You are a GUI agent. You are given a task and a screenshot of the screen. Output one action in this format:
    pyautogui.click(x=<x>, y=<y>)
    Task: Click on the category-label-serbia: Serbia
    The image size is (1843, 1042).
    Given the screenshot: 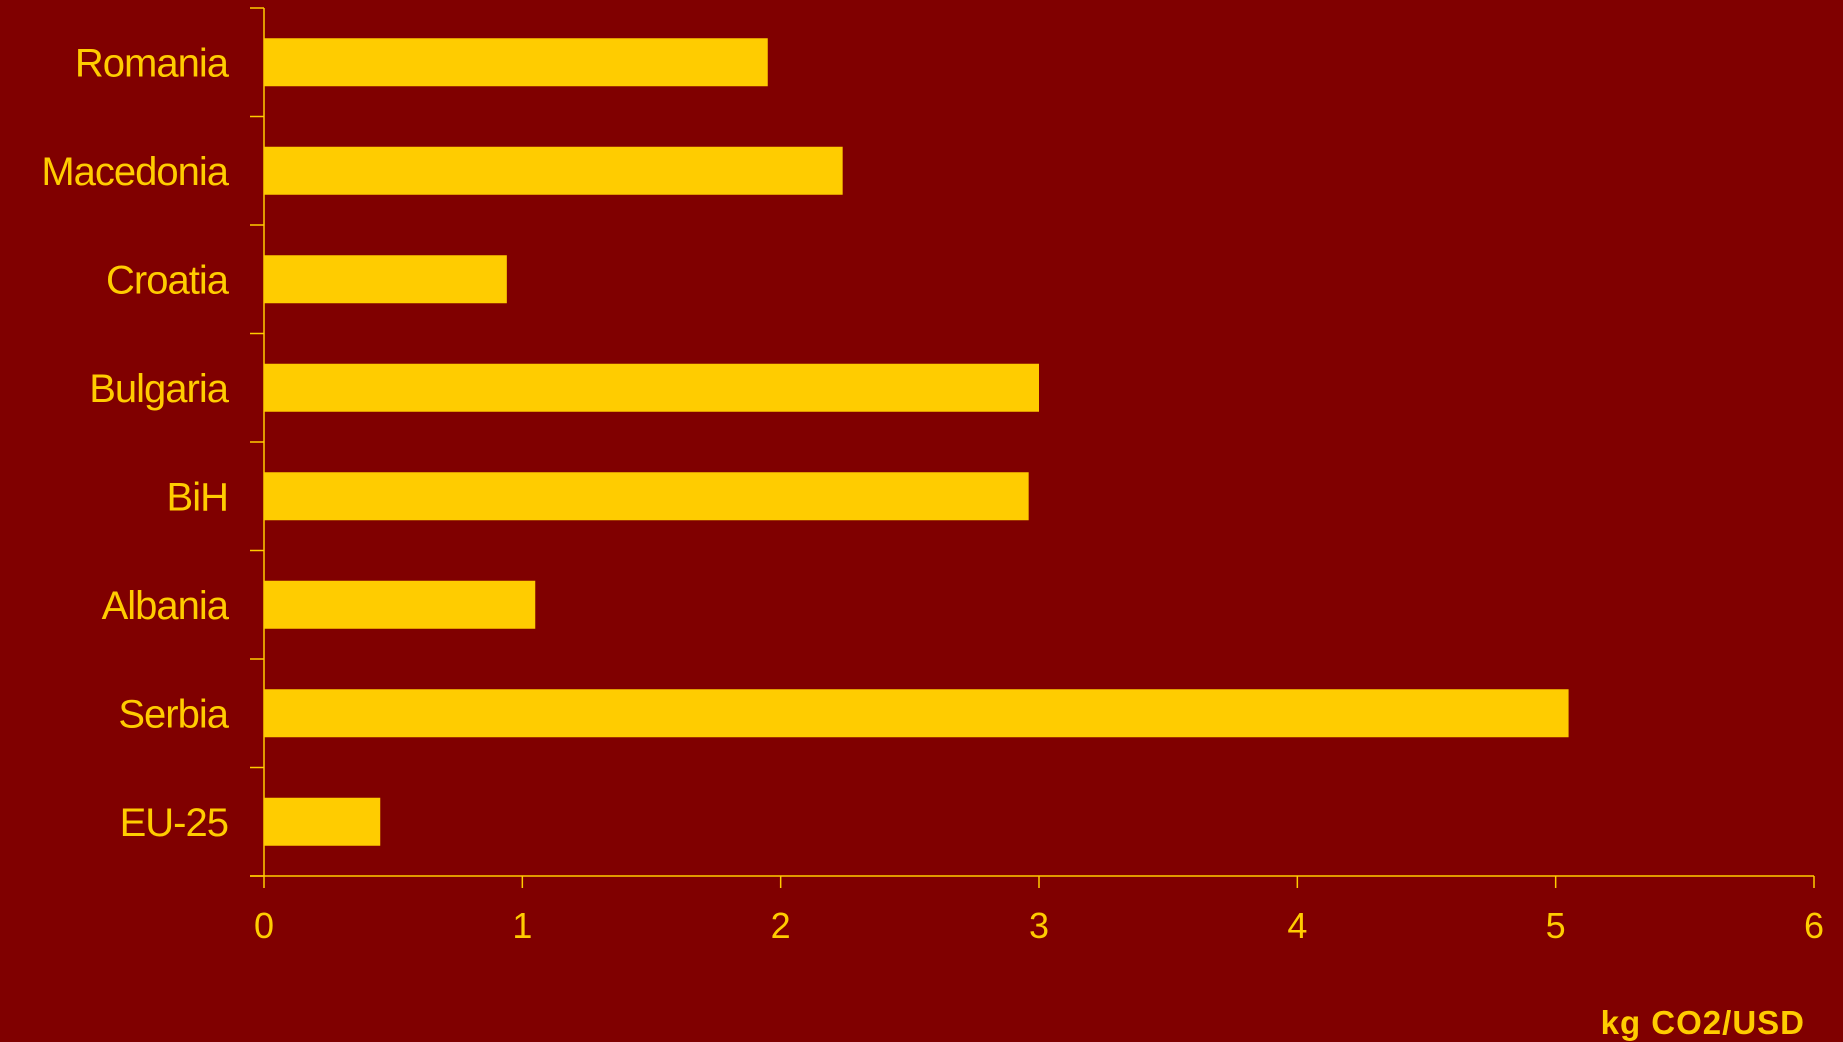 What is the action you would take?
    pyautogui.click(x=173, y=714)
    